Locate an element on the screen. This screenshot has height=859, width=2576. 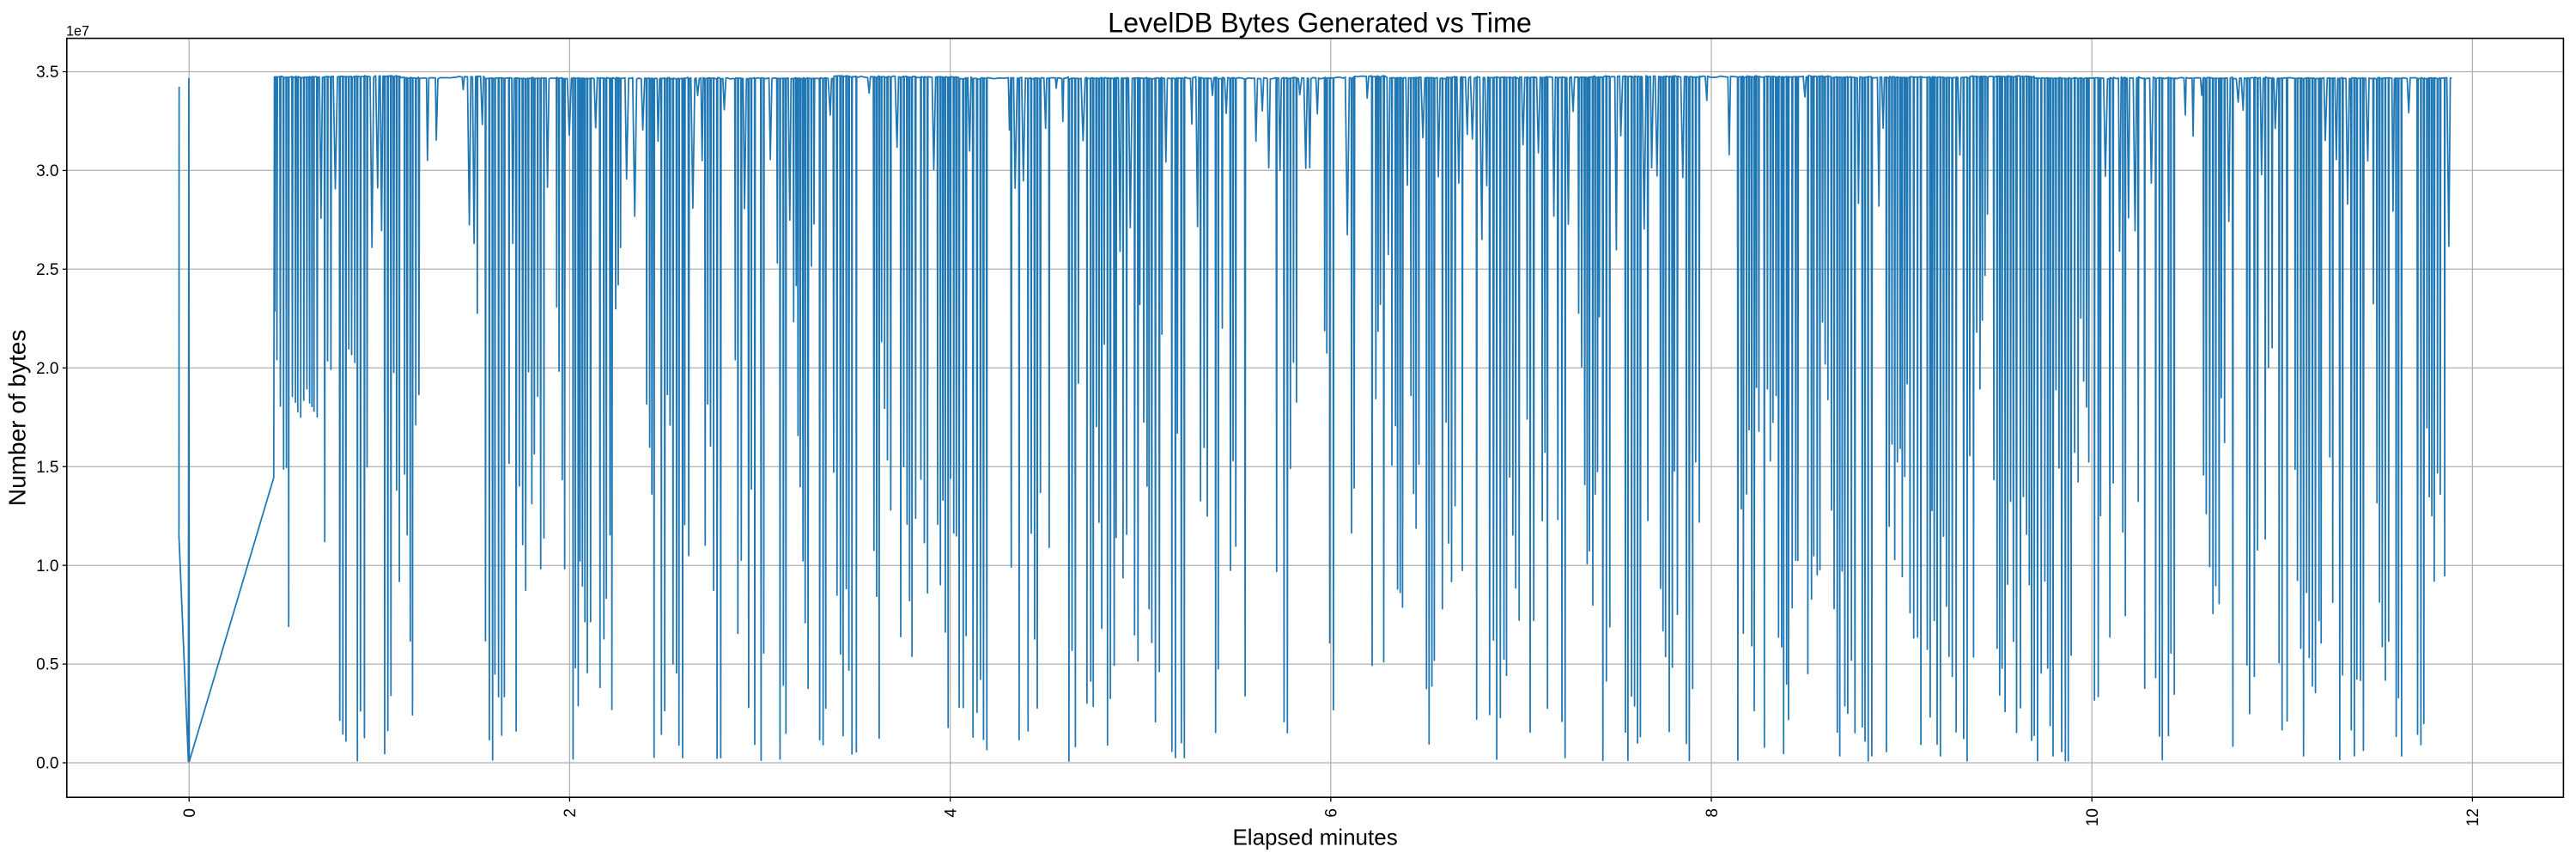
svg-text: 6 is located at coordinates (1332, 813).